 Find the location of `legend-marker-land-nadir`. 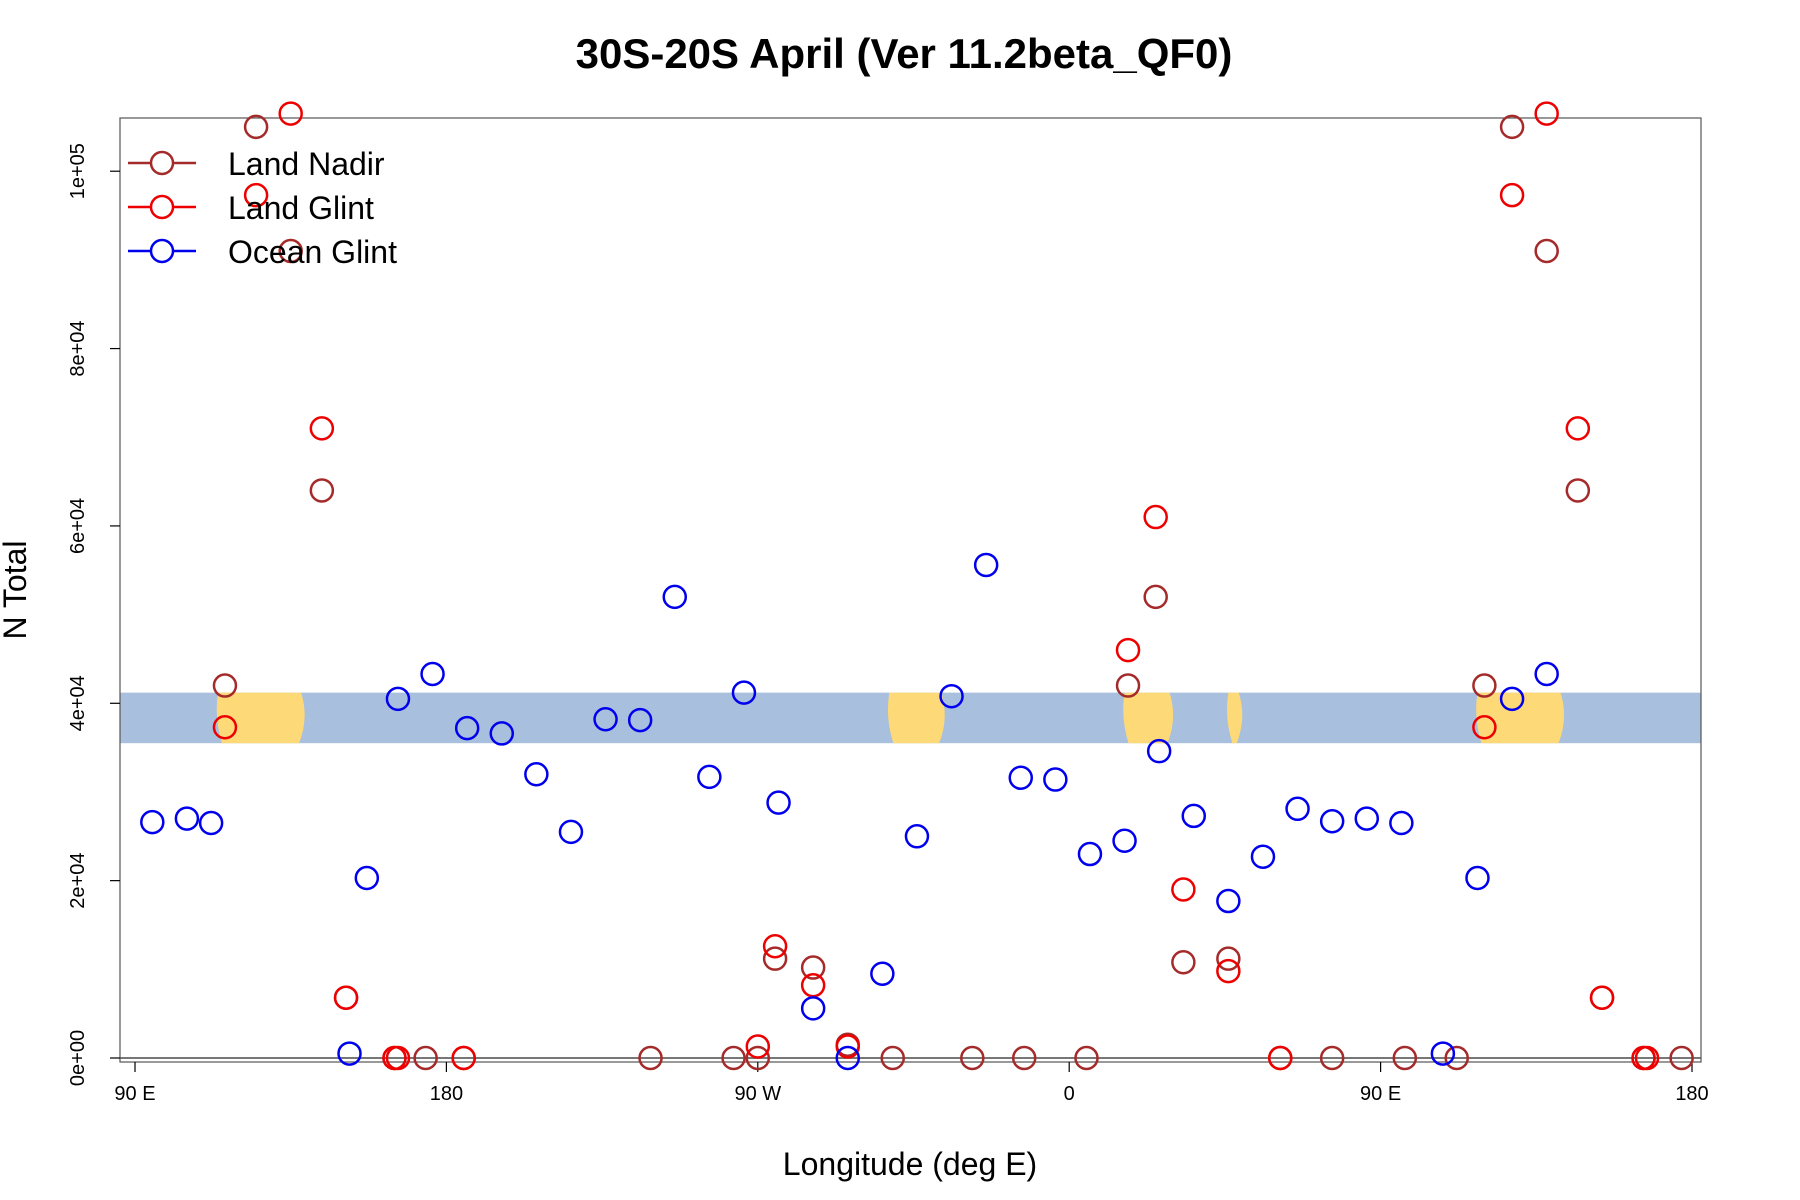

legend-marker-land-nadir is located at coordinates (162, 163).